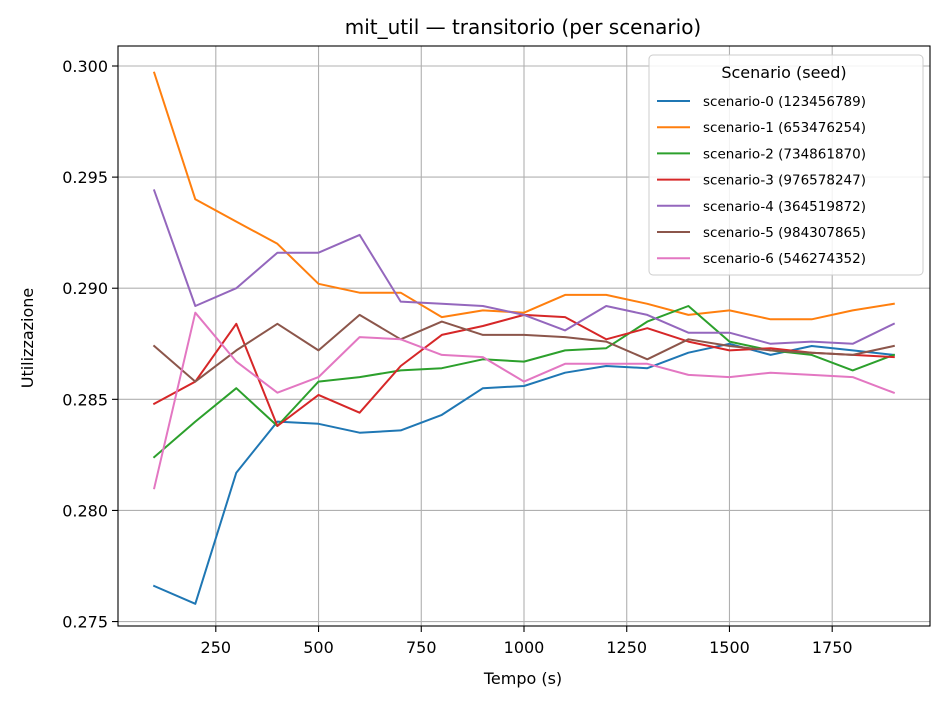  What do you see at coordinates (318, 647) in the screenshot?
I see `x-tick-label: 500` at bounding box center [318, 647].